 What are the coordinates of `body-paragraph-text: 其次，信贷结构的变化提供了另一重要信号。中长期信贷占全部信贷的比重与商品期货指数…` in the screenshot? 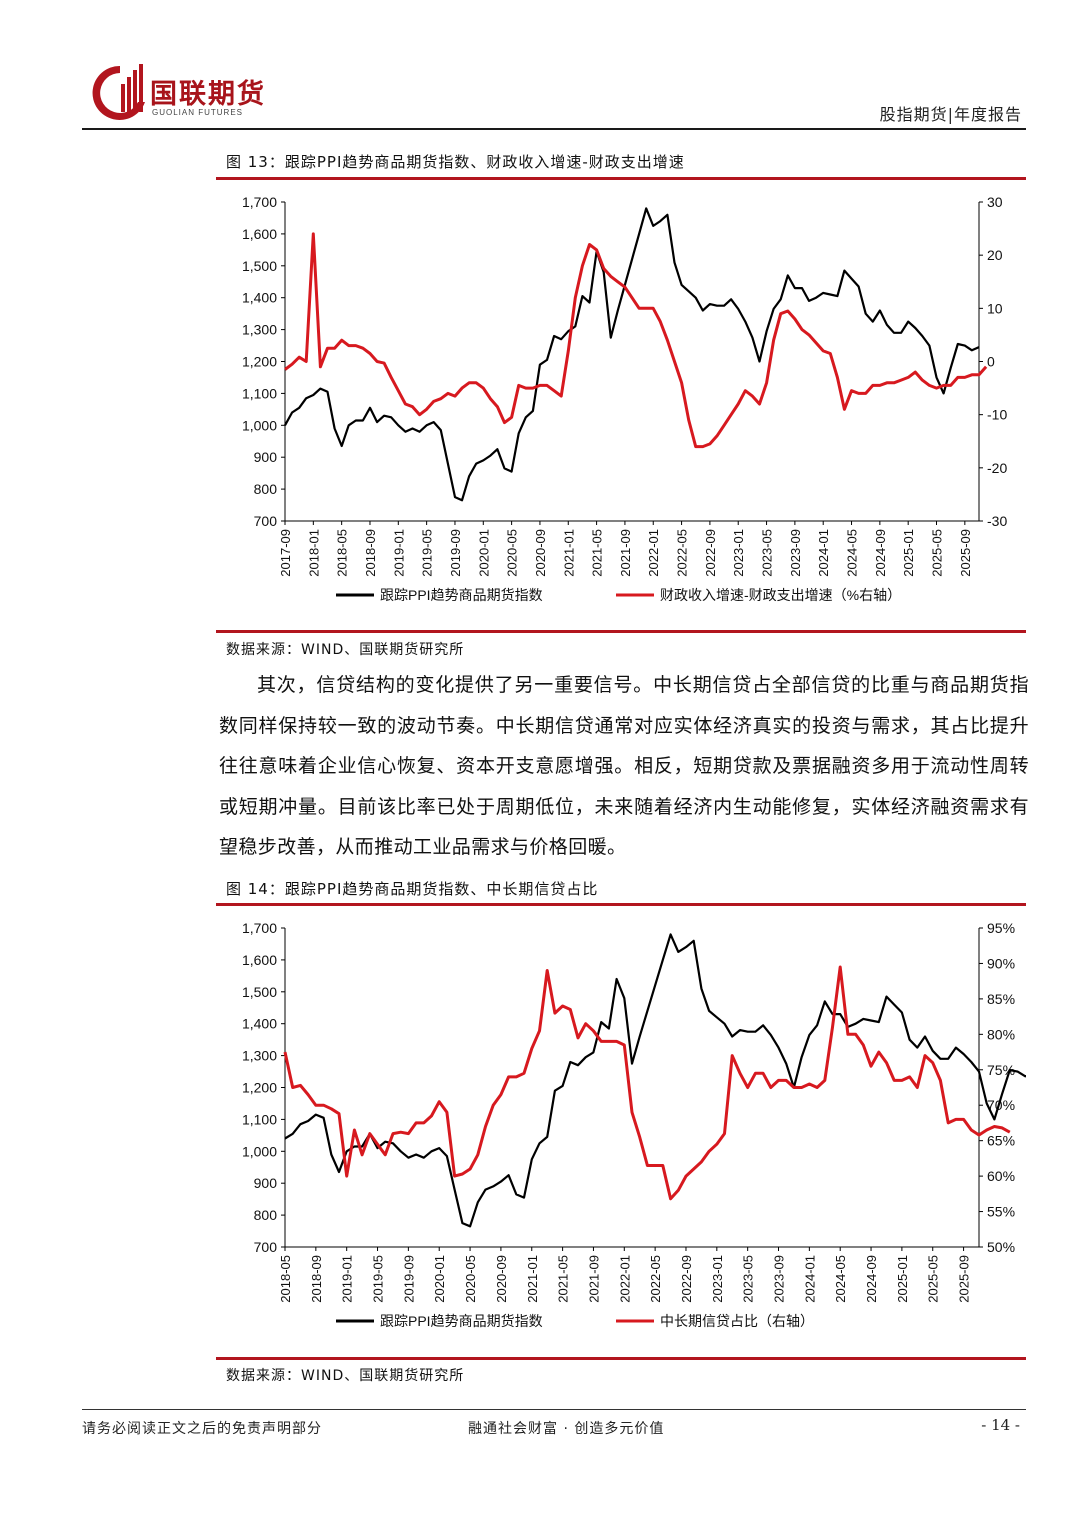 It's located at (624, 766).